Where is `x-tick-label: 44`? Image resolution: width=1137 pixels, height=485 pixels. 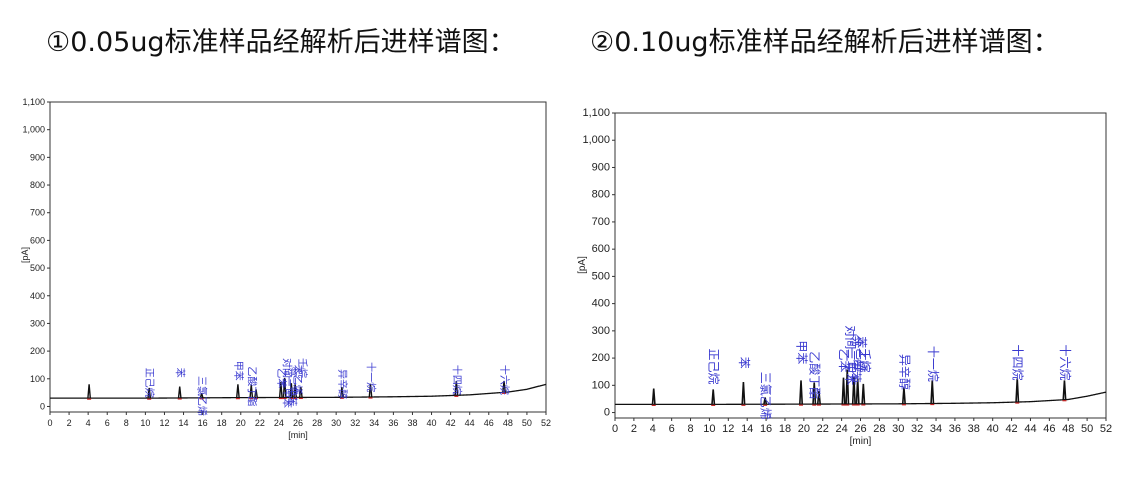
x-tick-label: 44 is located at coordinates (470, 423).